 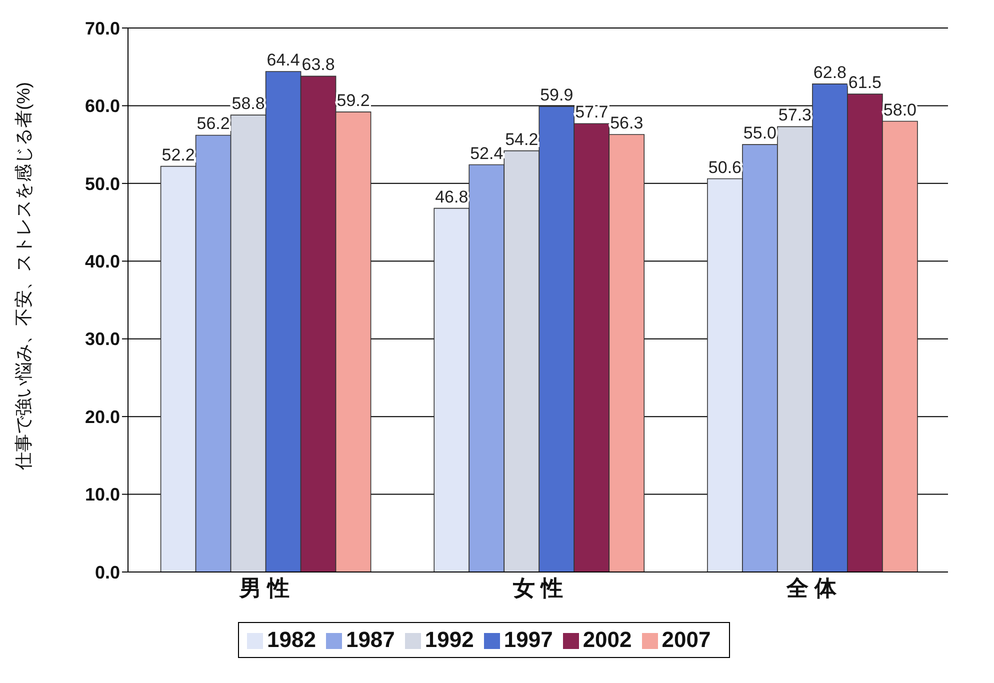 I want to click on data-label: 64.4, so click(x=283, y=60).